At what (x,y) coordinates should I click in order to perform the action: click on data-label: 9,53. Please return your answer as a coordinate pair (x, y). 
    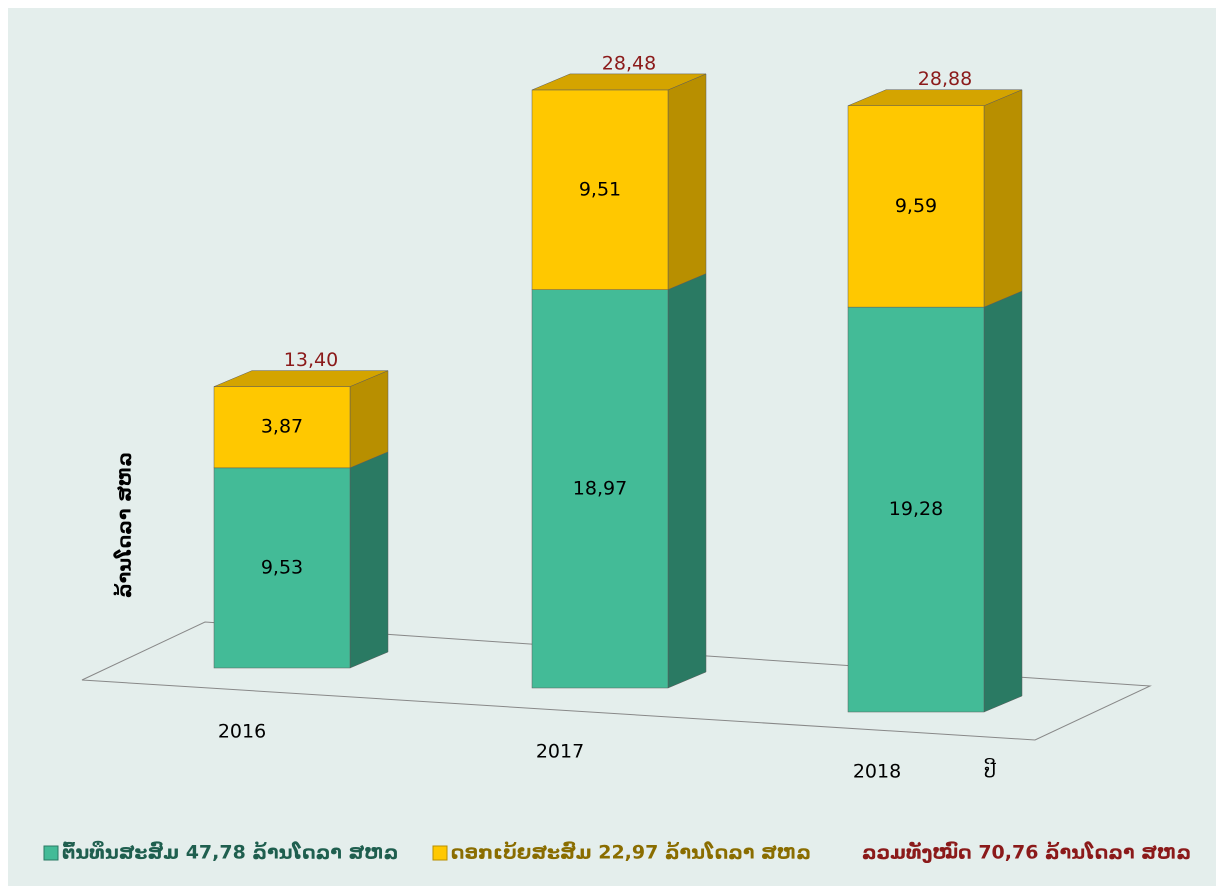
    Looking at the image, I should click on (282, 567).